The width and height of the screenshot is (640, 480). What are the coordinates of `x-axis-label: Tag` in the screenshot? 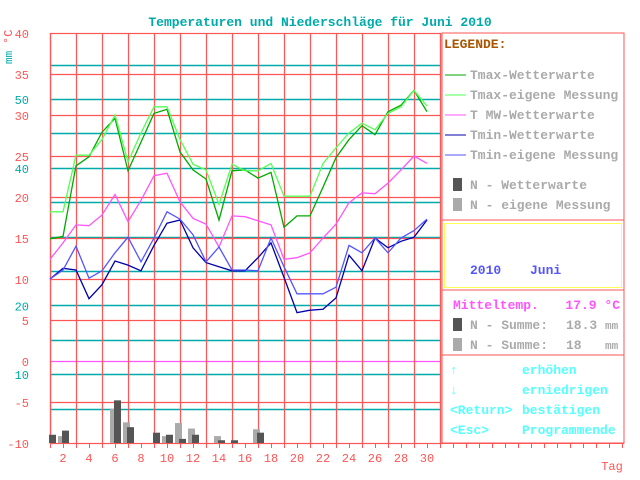 It's located at (612, 467).